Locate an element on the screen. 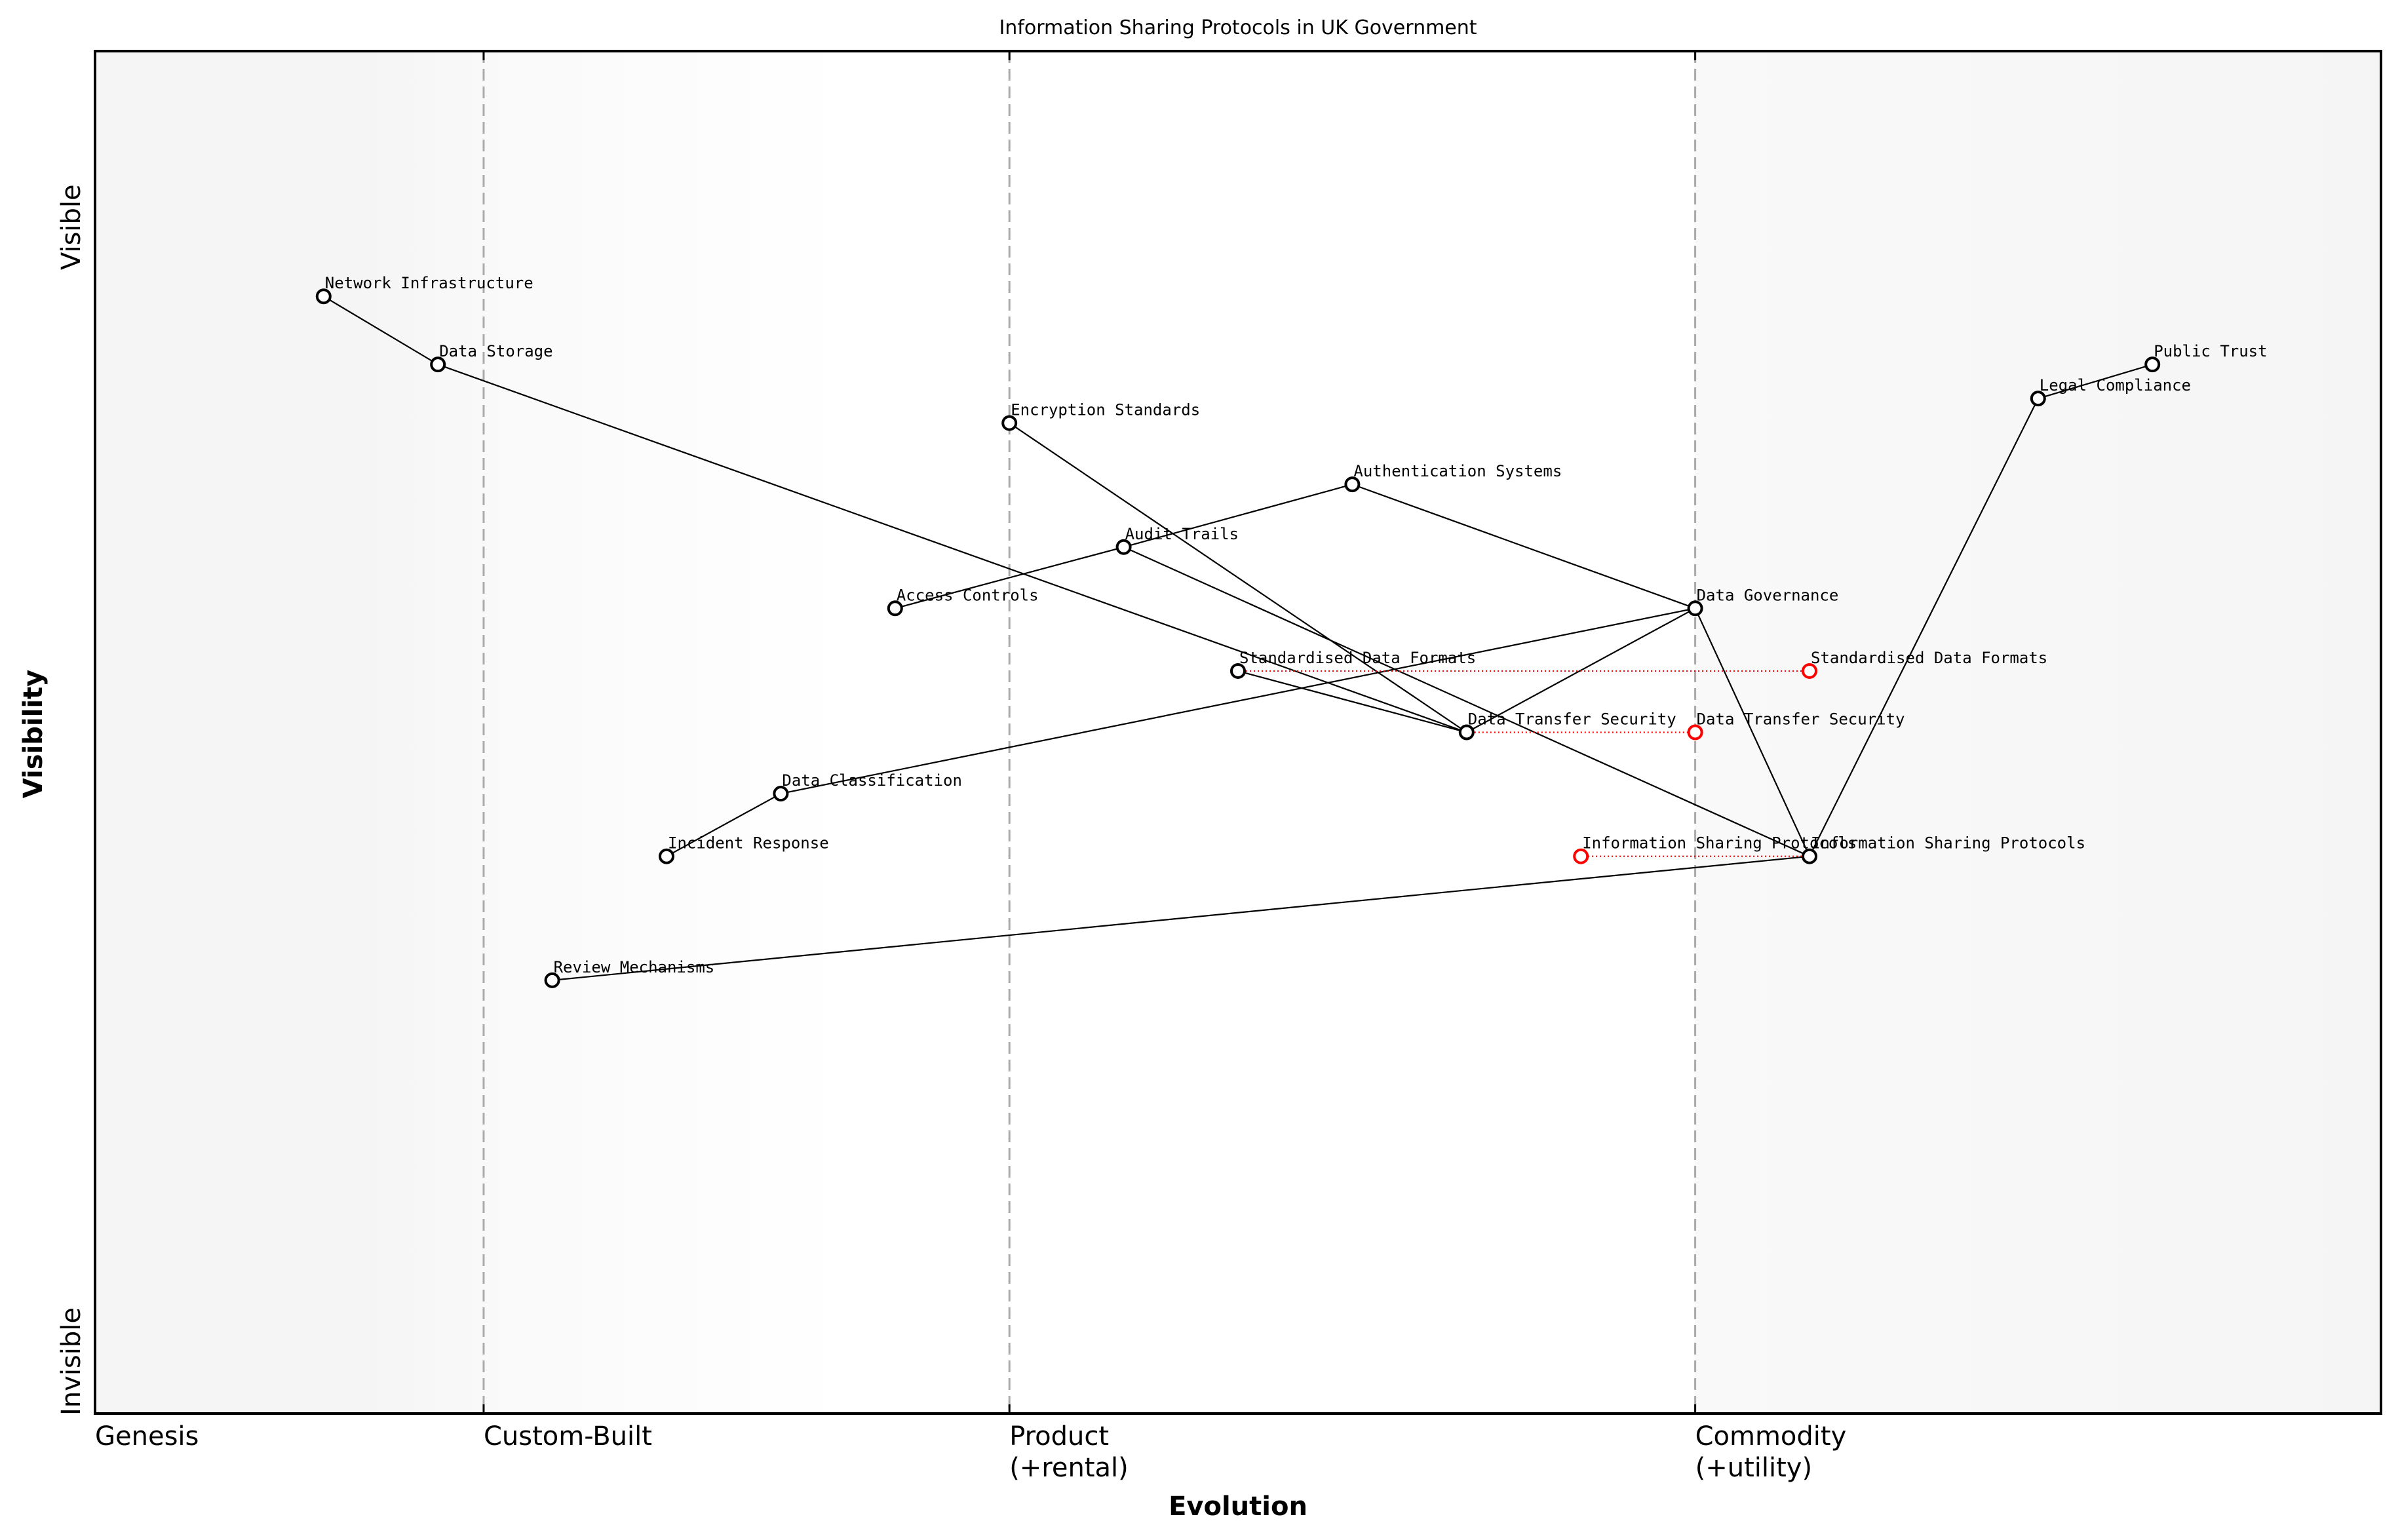  component-incident-response is located at coordinates (666, 856).